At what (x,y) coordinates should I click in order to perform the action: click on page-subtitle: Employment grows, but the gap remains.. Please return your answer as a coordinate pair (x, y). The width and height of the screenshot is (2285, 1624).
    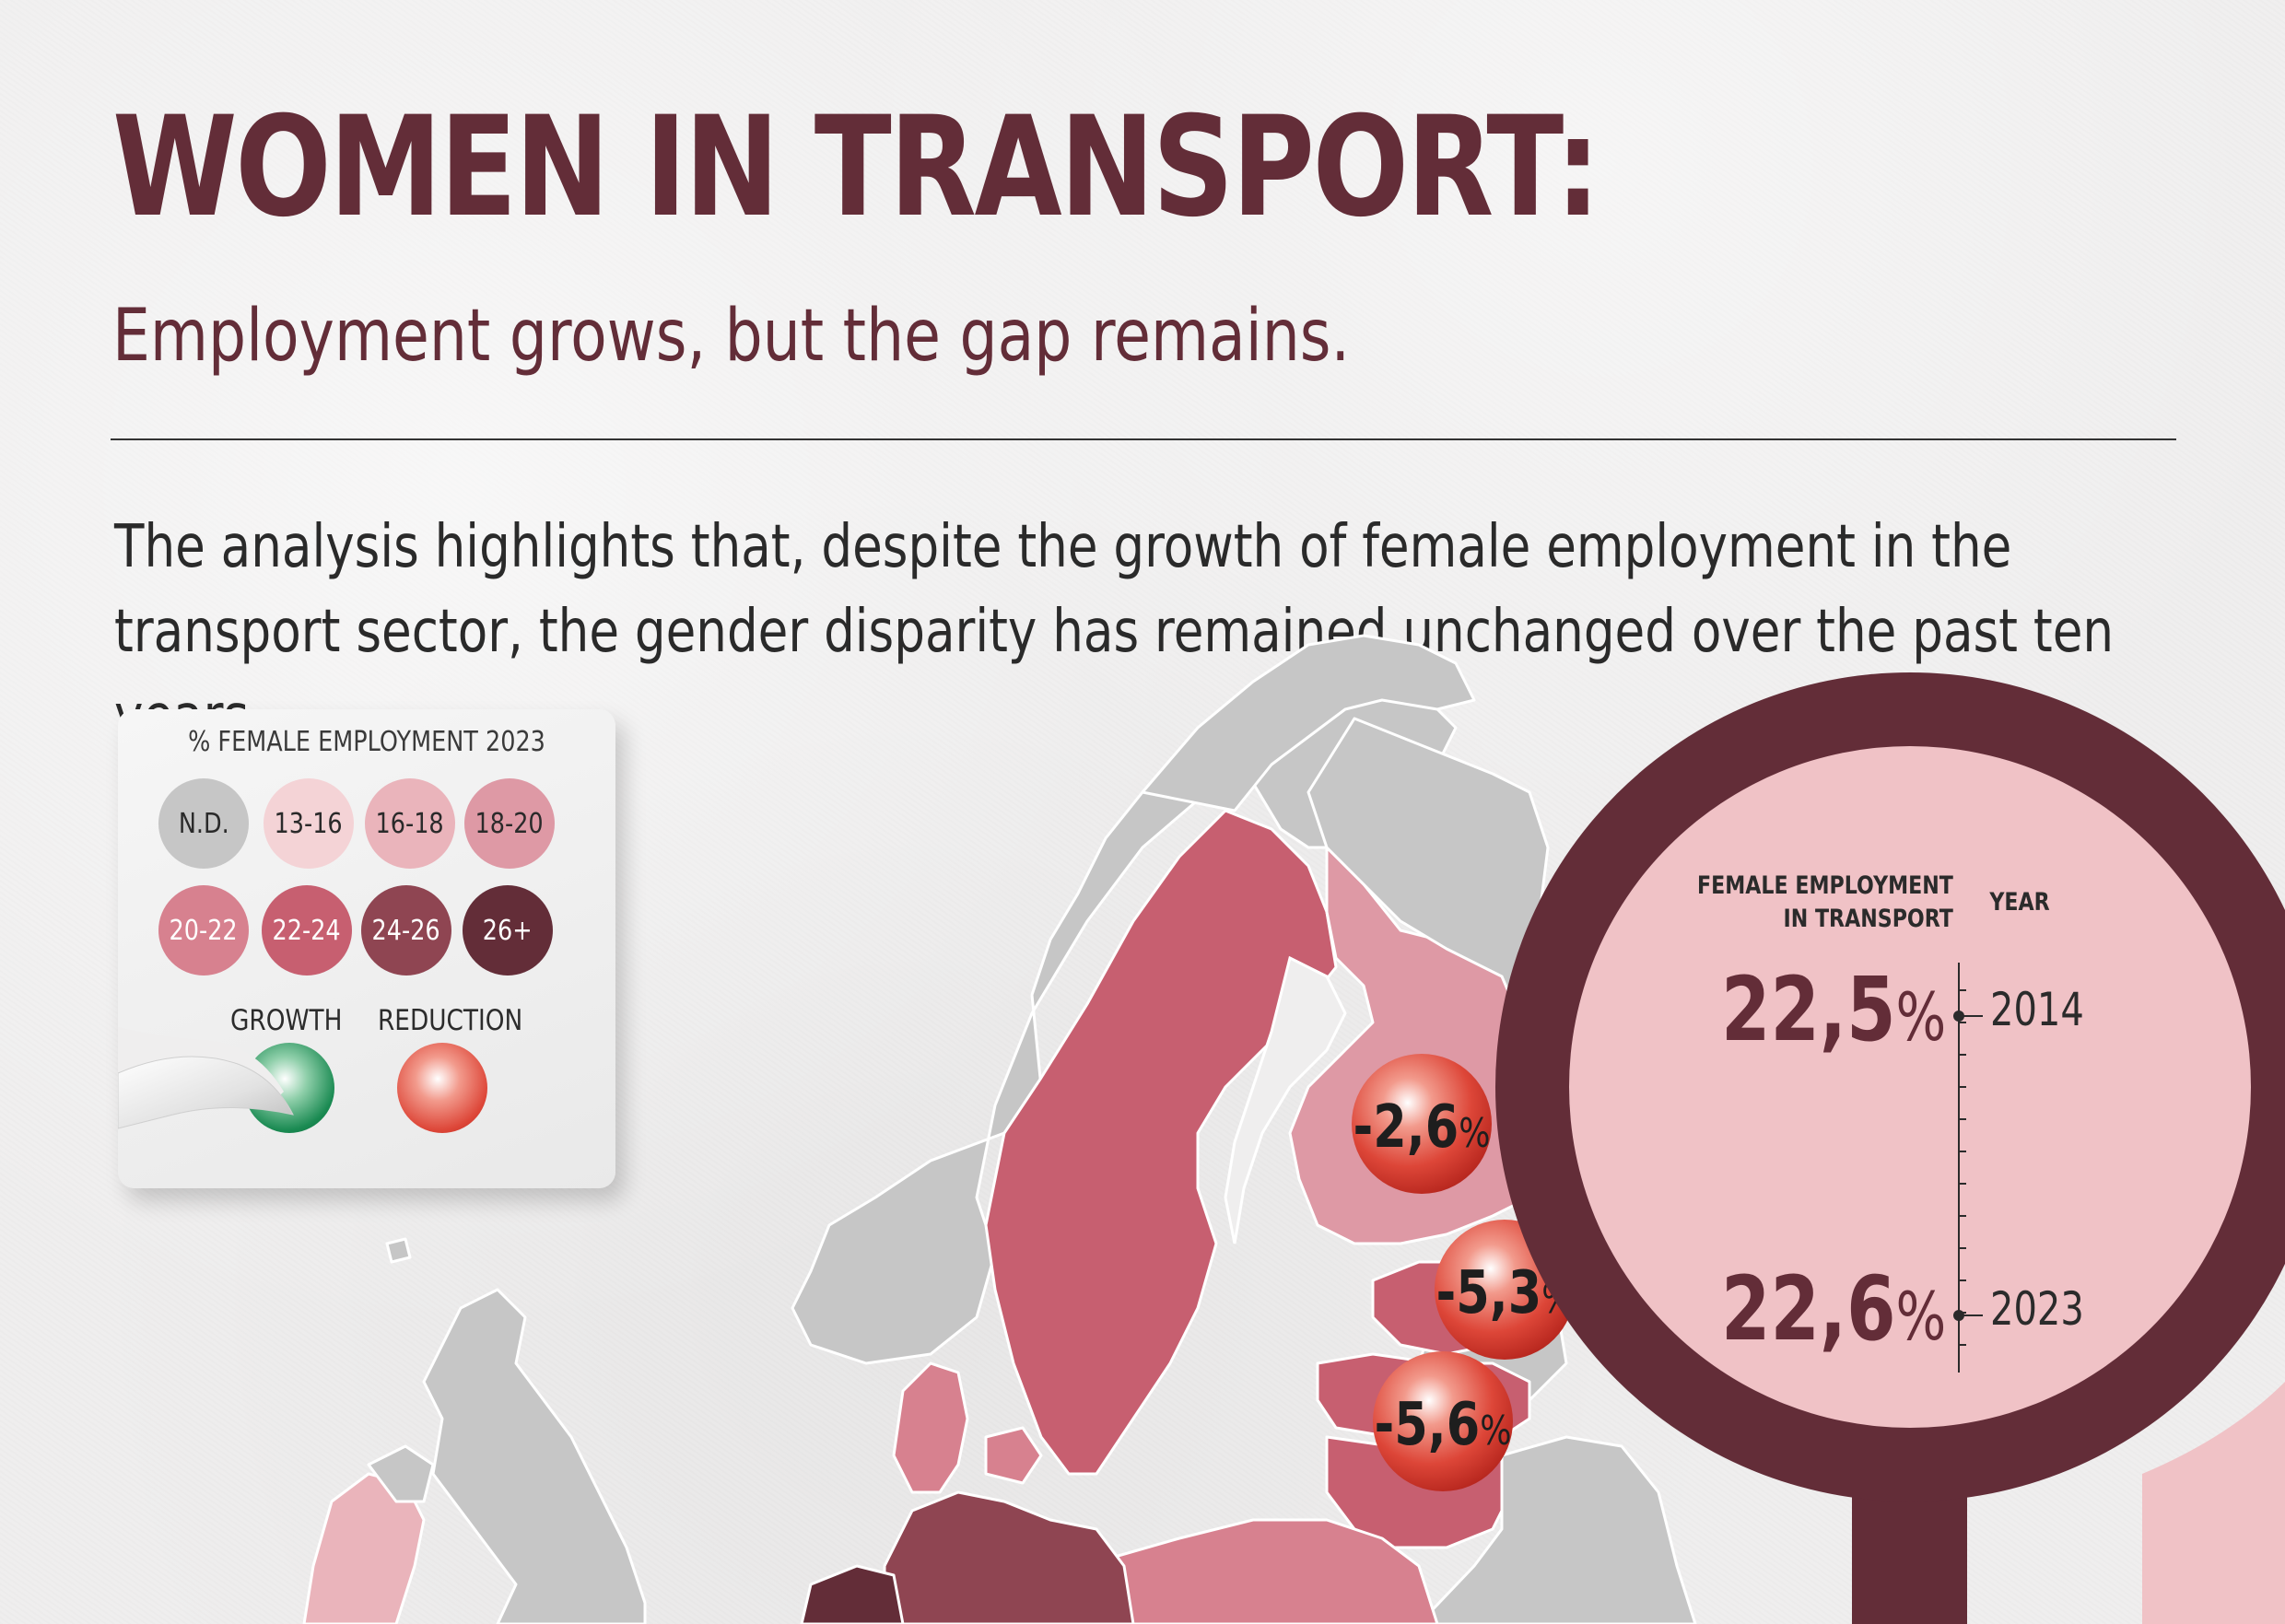
    Looking at the image, I should click on (732, 337).